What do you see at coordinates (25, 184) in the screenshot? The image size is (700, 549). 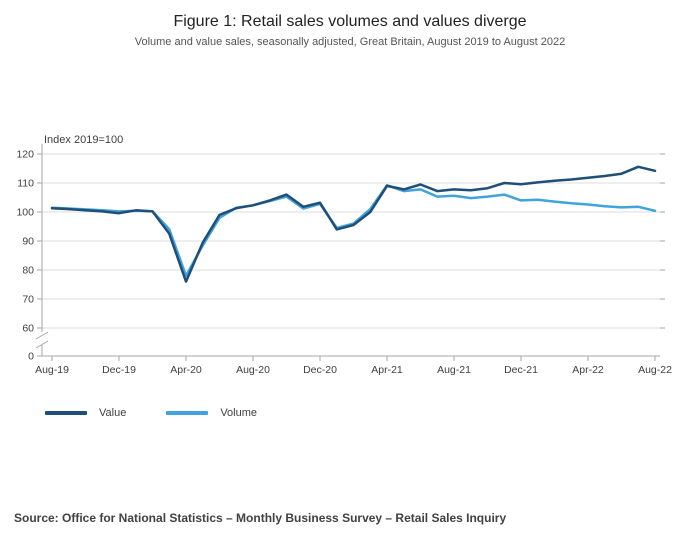 I see `y-tick-label: 110` at bounding box center [25, 184].